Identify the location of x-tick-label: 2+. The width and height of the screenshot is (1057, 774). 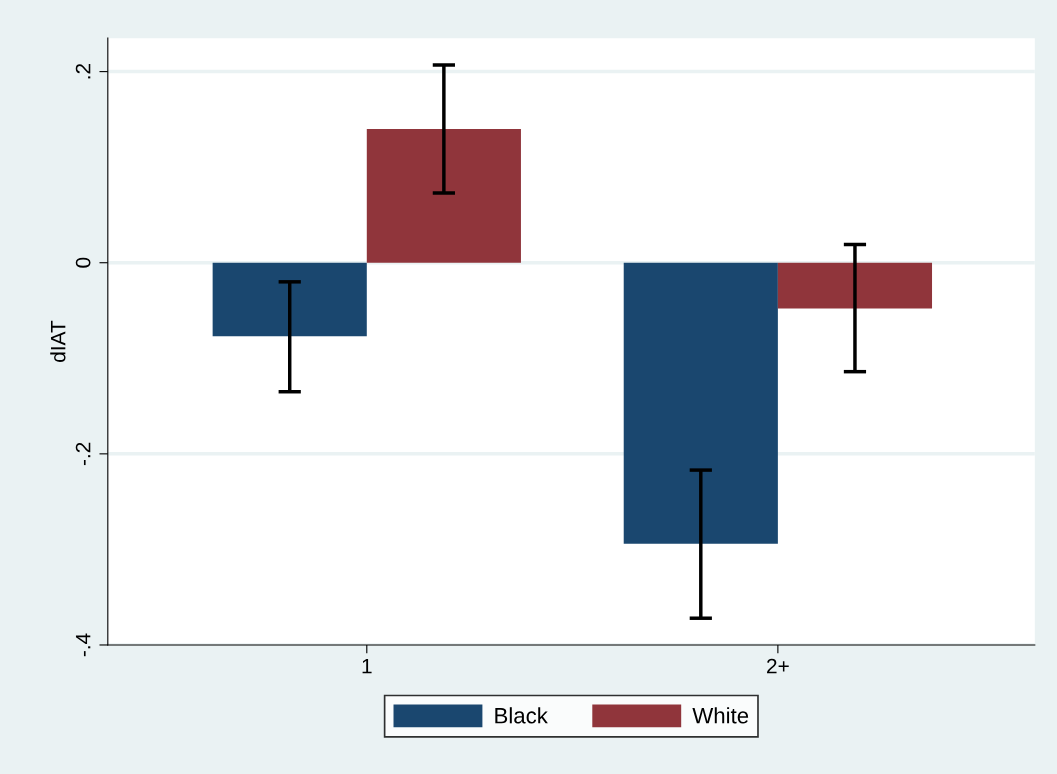
(778, 666).